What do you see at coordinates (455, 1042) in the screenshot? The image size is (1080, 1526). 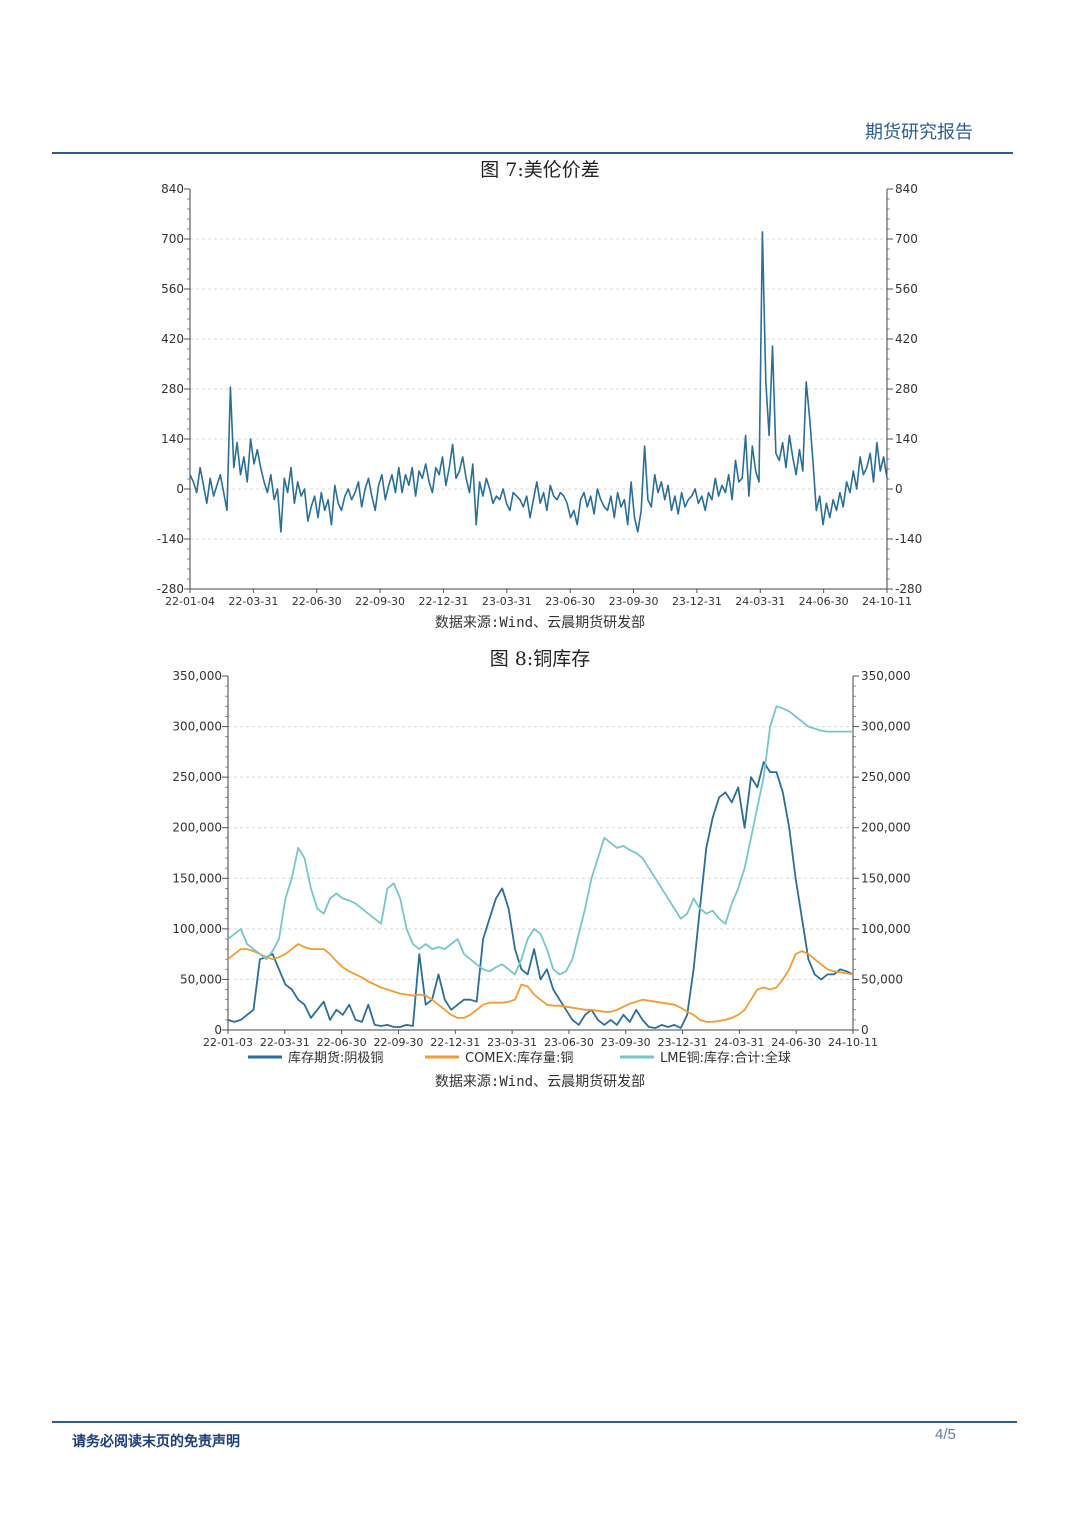 I see `inventory-x-tick-label: 22-12-31` at bounding box center [455, 1042].